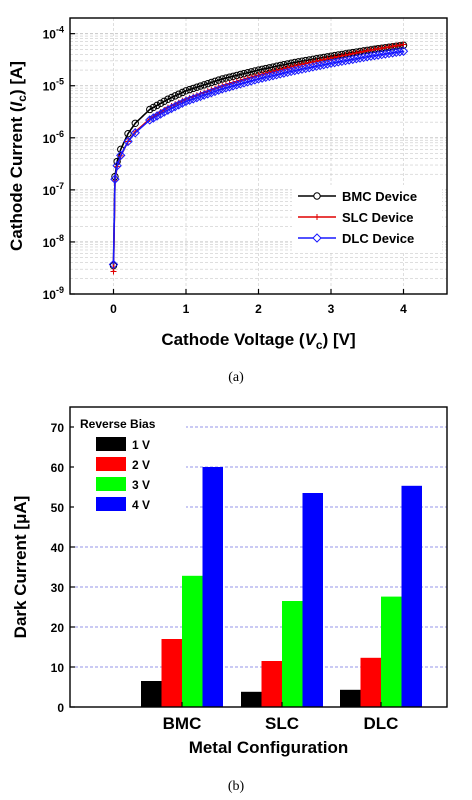  Describe the element at coordinates (269, 747) in the screenshot. I see `x-axis-title-b: Metal Configuration` at that location.